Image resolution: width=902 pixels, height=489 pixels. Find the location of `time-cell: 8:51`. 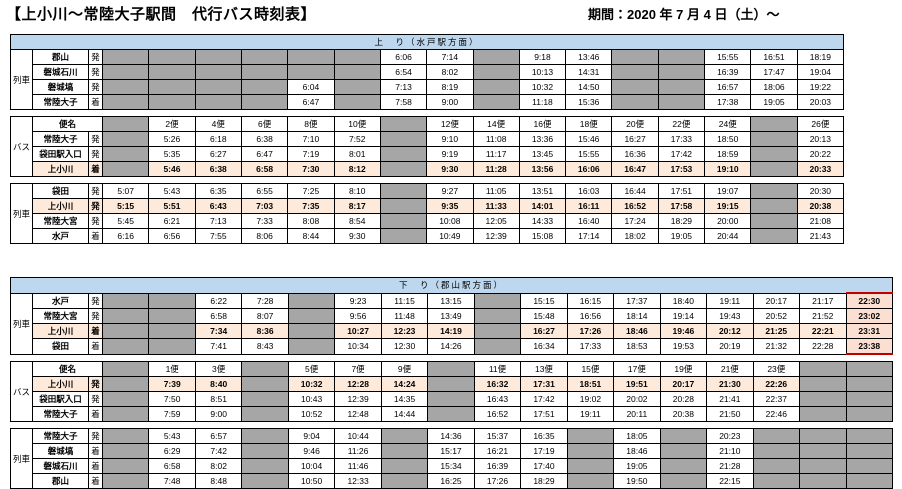

time-cell: 8:51 is located at coordinates (218, 399).